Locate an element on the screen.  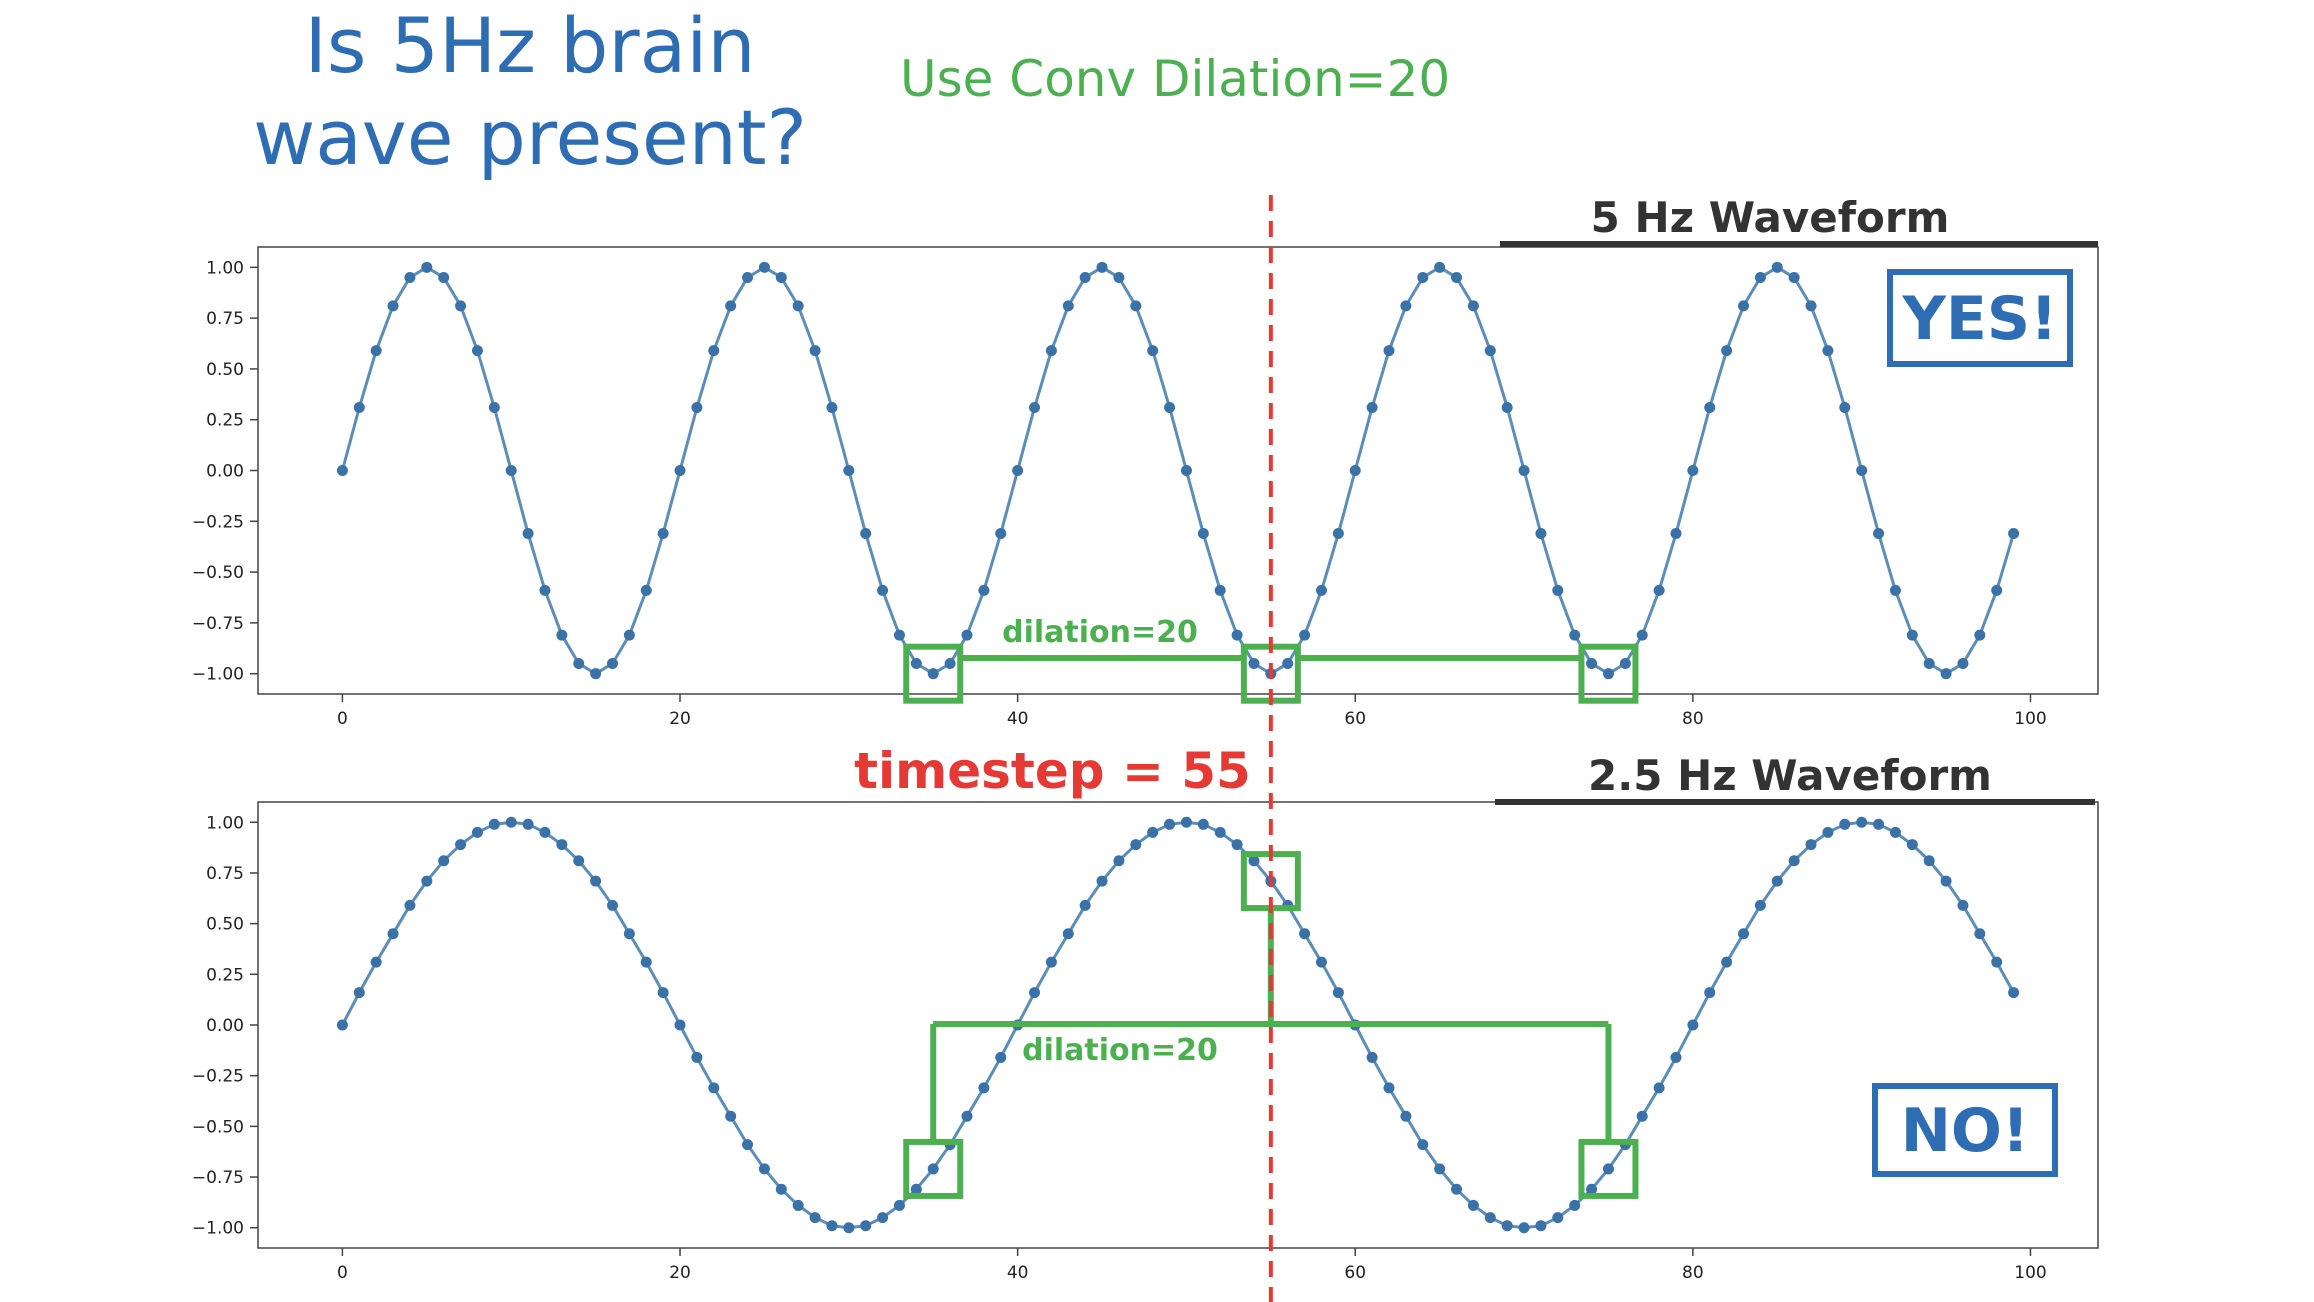
y-tick-label: 0.00 is located at coordinates (225, 472).